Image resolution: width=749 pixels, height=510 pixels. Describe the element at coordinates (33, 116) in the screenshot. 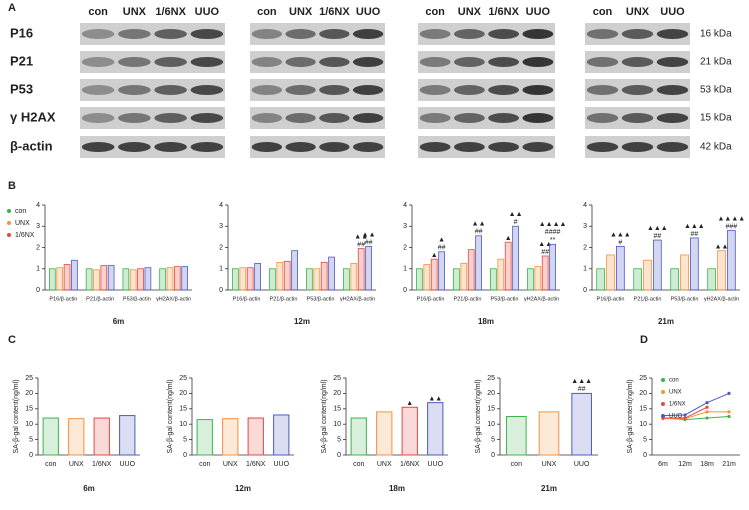

I see `protein-label: γ H2AX` at that location.